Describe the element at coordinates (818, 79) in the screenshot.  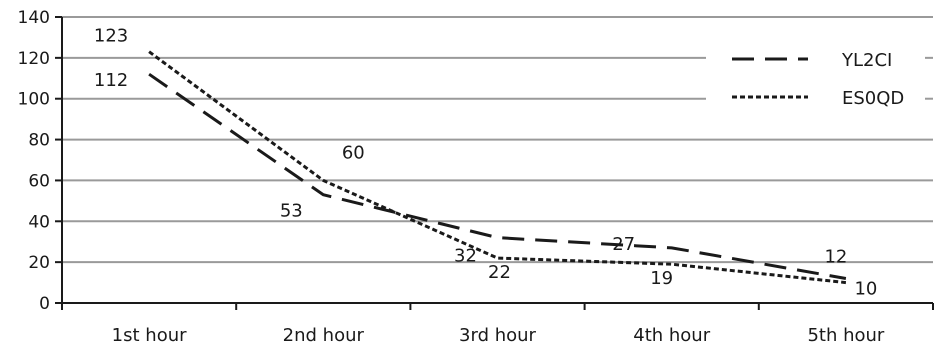
I see `legend: YL2CI ES0QD` at that location.